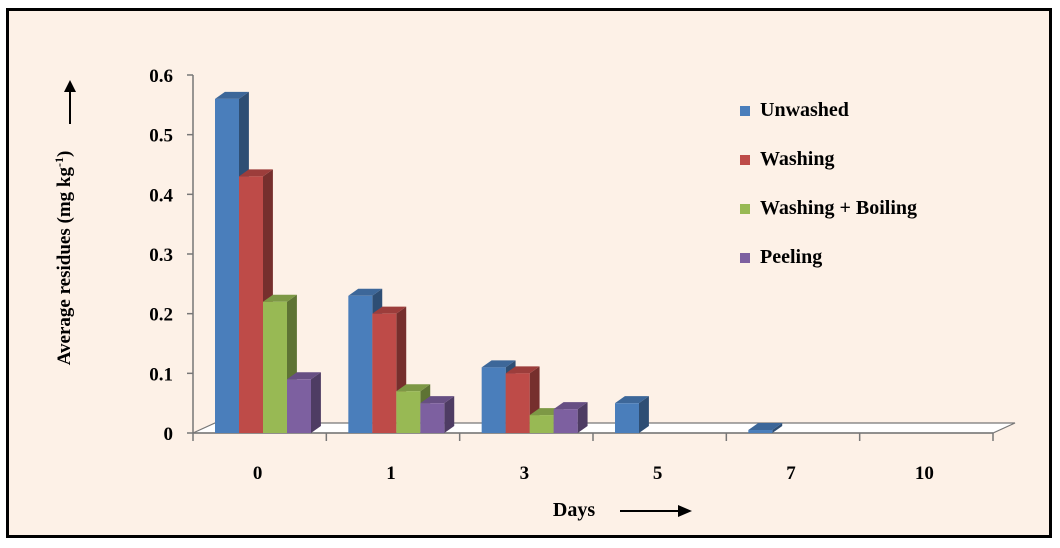  What do you see at coordinates (70, 102) in the screenshot?
I see `y-axis-arrow` at bounding box center [70, 102].